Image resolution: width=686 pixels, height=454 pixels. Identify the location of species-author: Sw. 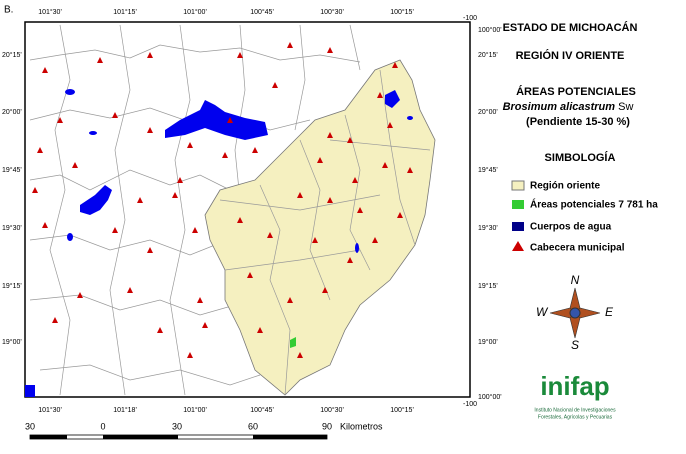
(625, 107).